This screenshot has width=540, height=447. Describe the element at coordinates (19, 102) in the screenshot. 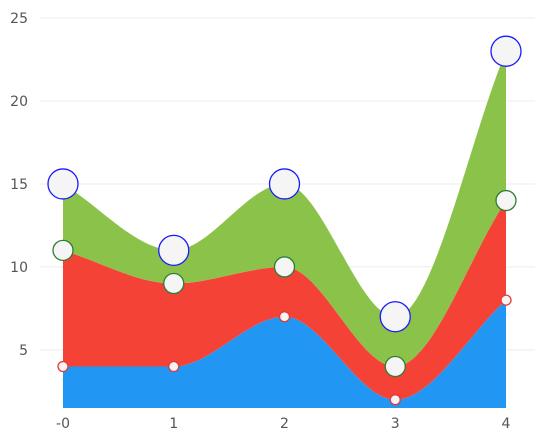

I see `y-tick-label: 20` at that location.